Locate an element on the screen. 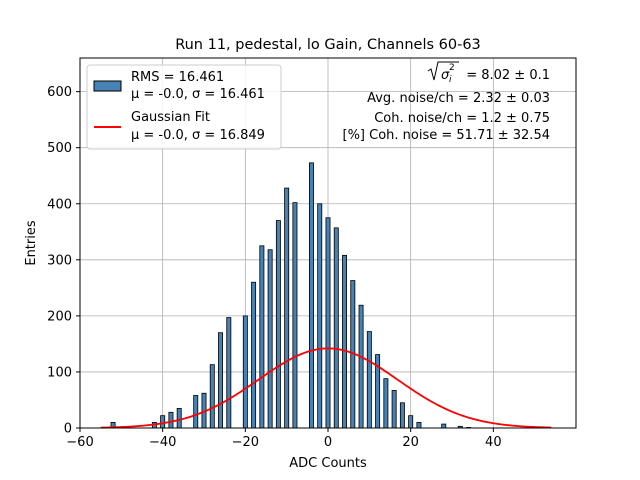  x-axis-ticks: −60 −40 −20 0 20 40 is located at coordinates (284, 439).